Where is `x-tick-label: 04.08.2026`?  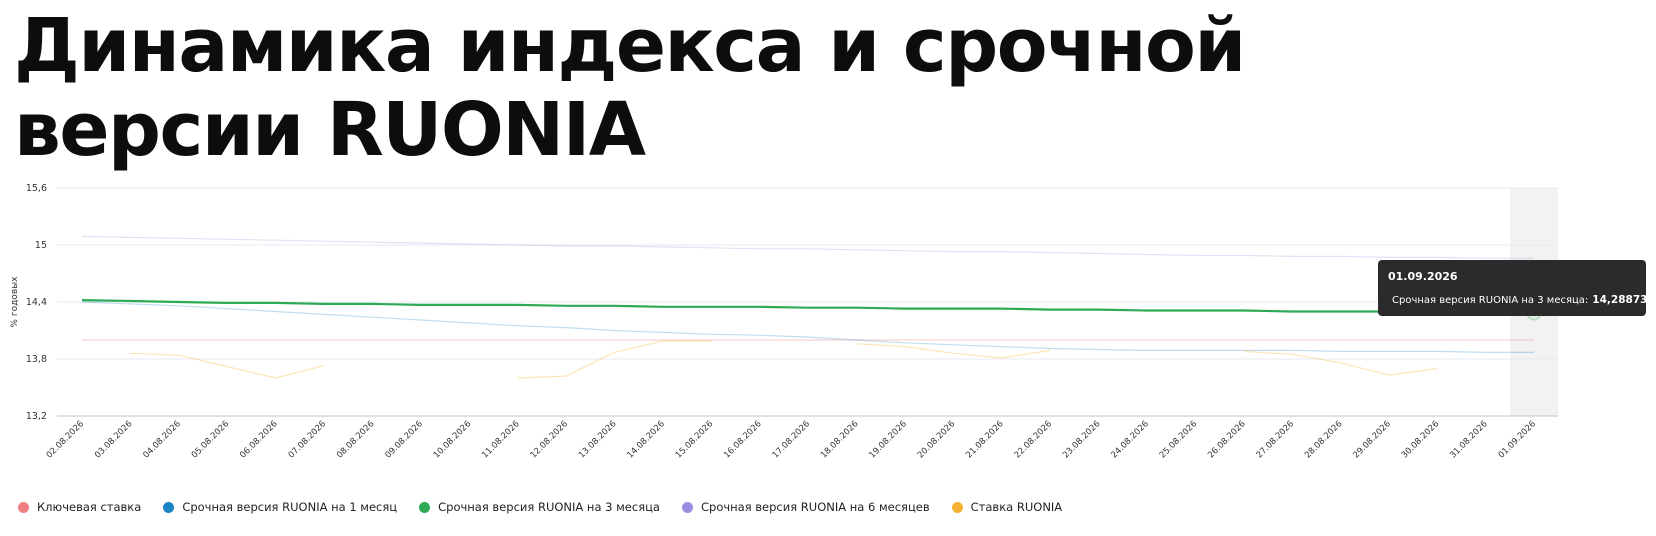
x-tick-label: 04.08.2026 is located at coordinates (161, 439).